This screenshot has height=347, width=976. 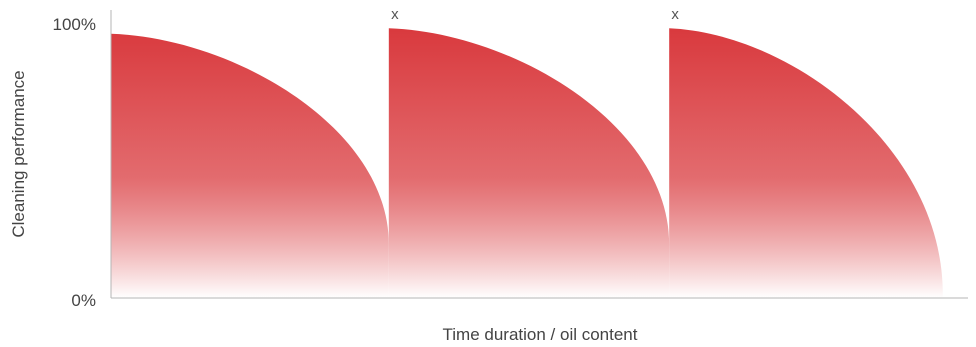 I want to click on y-tick-label-100: 100%, so click(x=74, y=24).